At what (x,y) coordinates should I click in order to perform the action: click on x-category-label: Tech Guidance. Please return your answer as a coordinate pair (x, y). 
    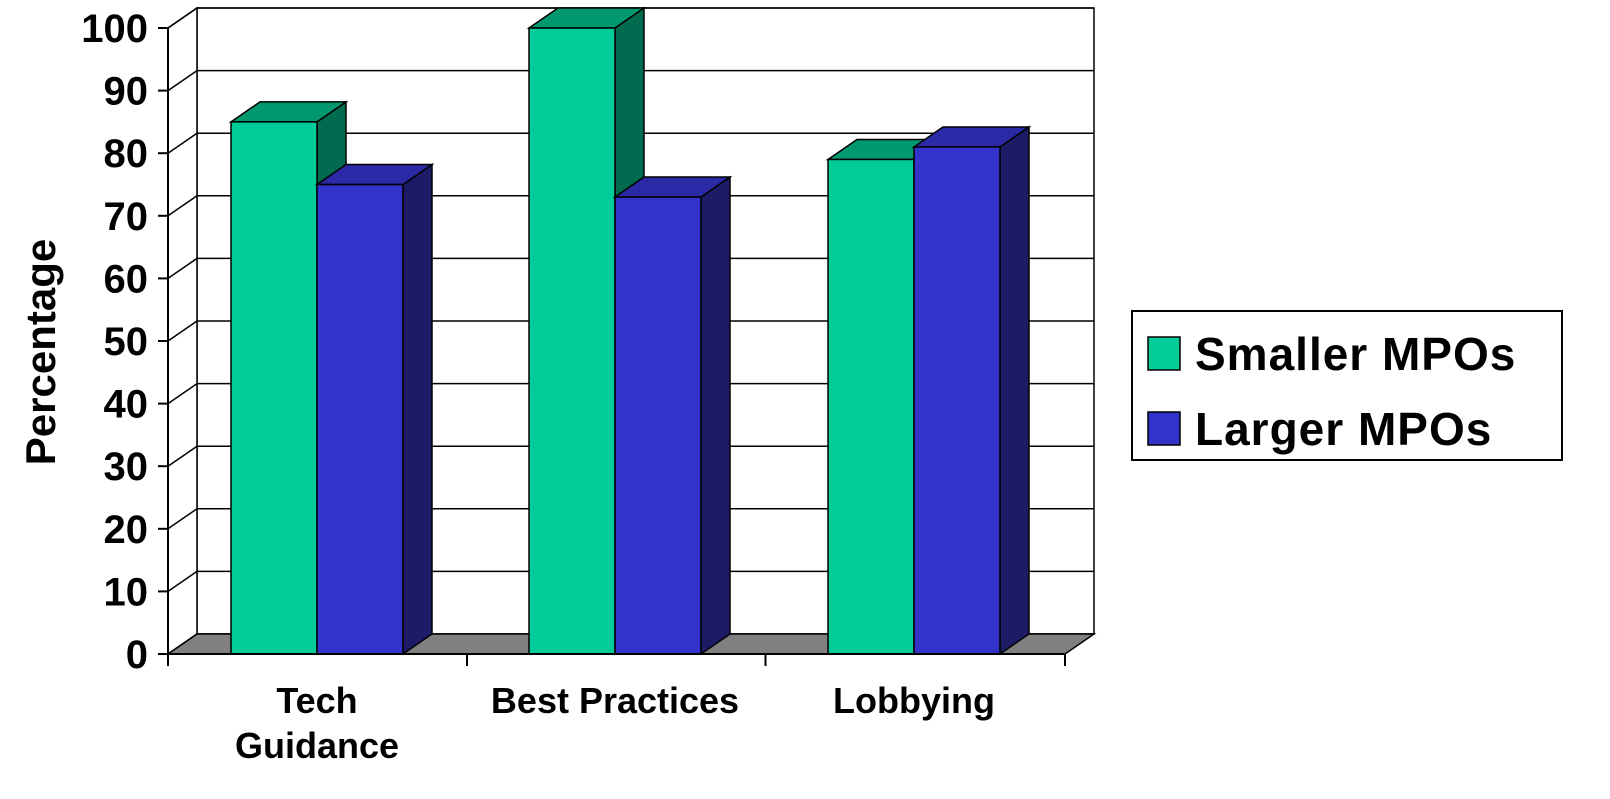
    Looking at the image, I should click on (317, 723).